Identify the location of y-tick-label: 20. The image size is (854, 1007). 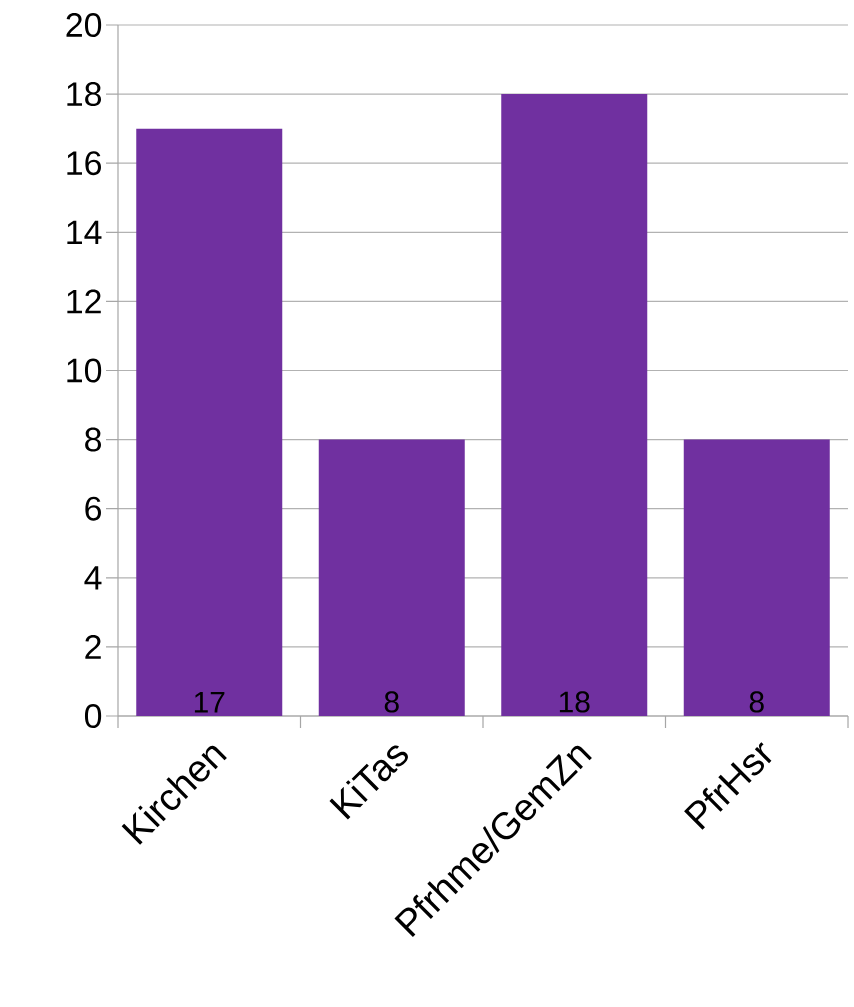
(84, 25).